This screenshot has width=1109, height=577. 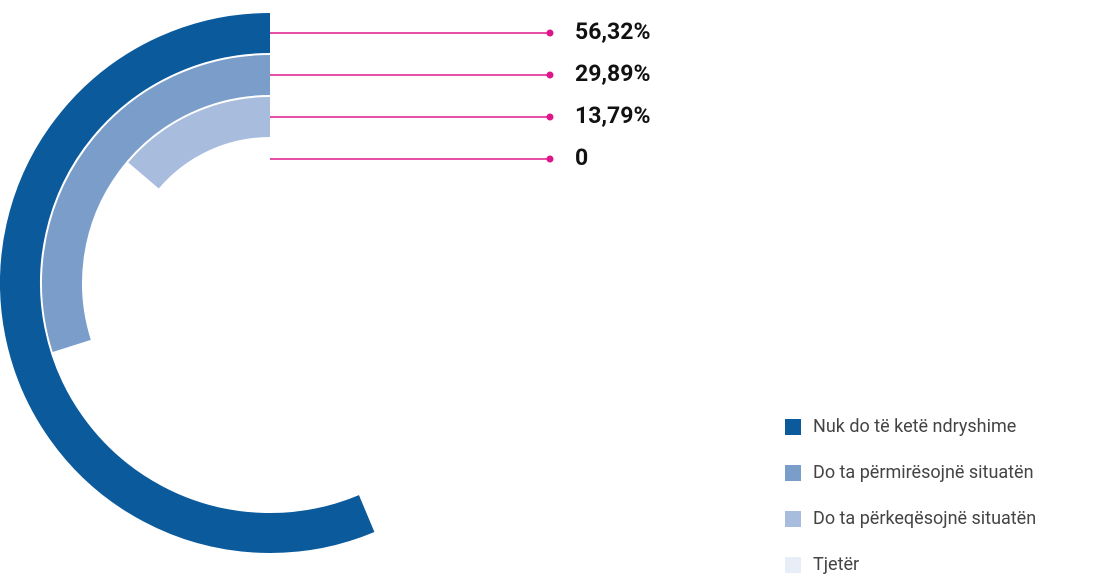 What do you see at coordinates (612, 31) in the screenshot?
I see `value-label: 56,32%` at bounding box center [612, 31].